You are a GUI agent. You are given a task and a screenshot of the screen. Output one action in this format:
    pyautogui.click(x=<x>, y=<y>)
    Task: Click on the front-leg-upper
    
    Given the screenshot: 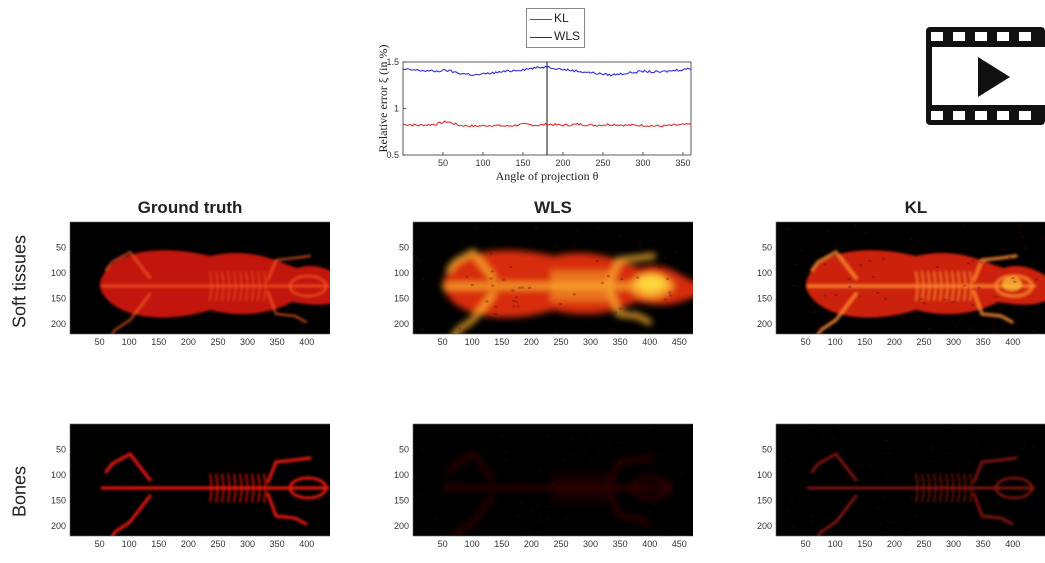 What is the action you would take?
    pyautogui.click(x=834, y=467)
    